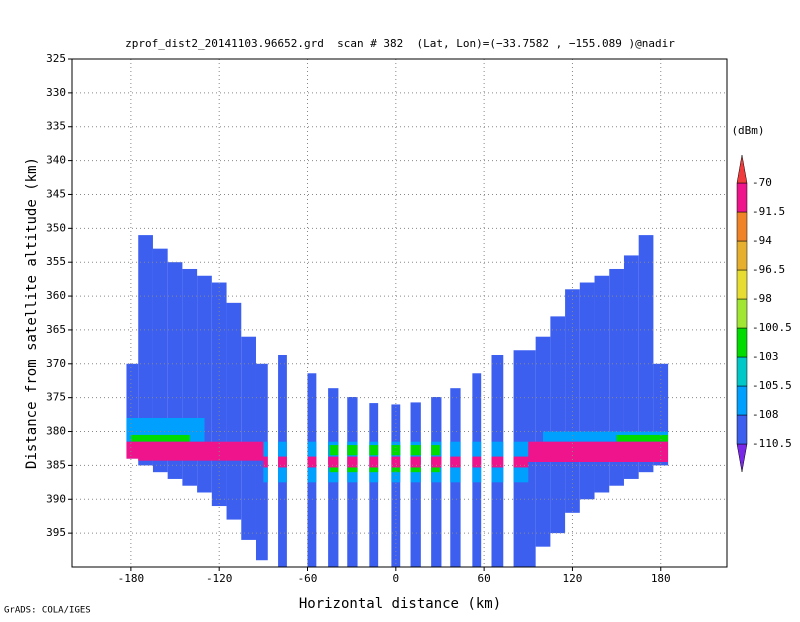  I want to click on colorbar-label: -70, so click(762, 182).